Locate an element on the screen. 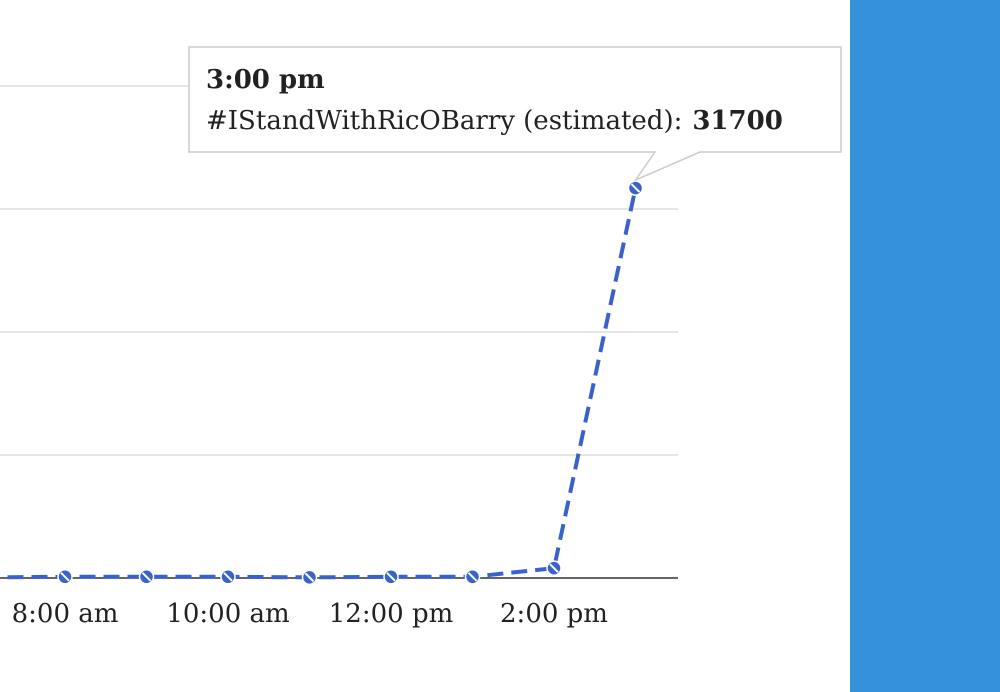 This screenshot has width=1000, height=692. tooltip-title: 3:00 pm is located at coordinates (265, 80).